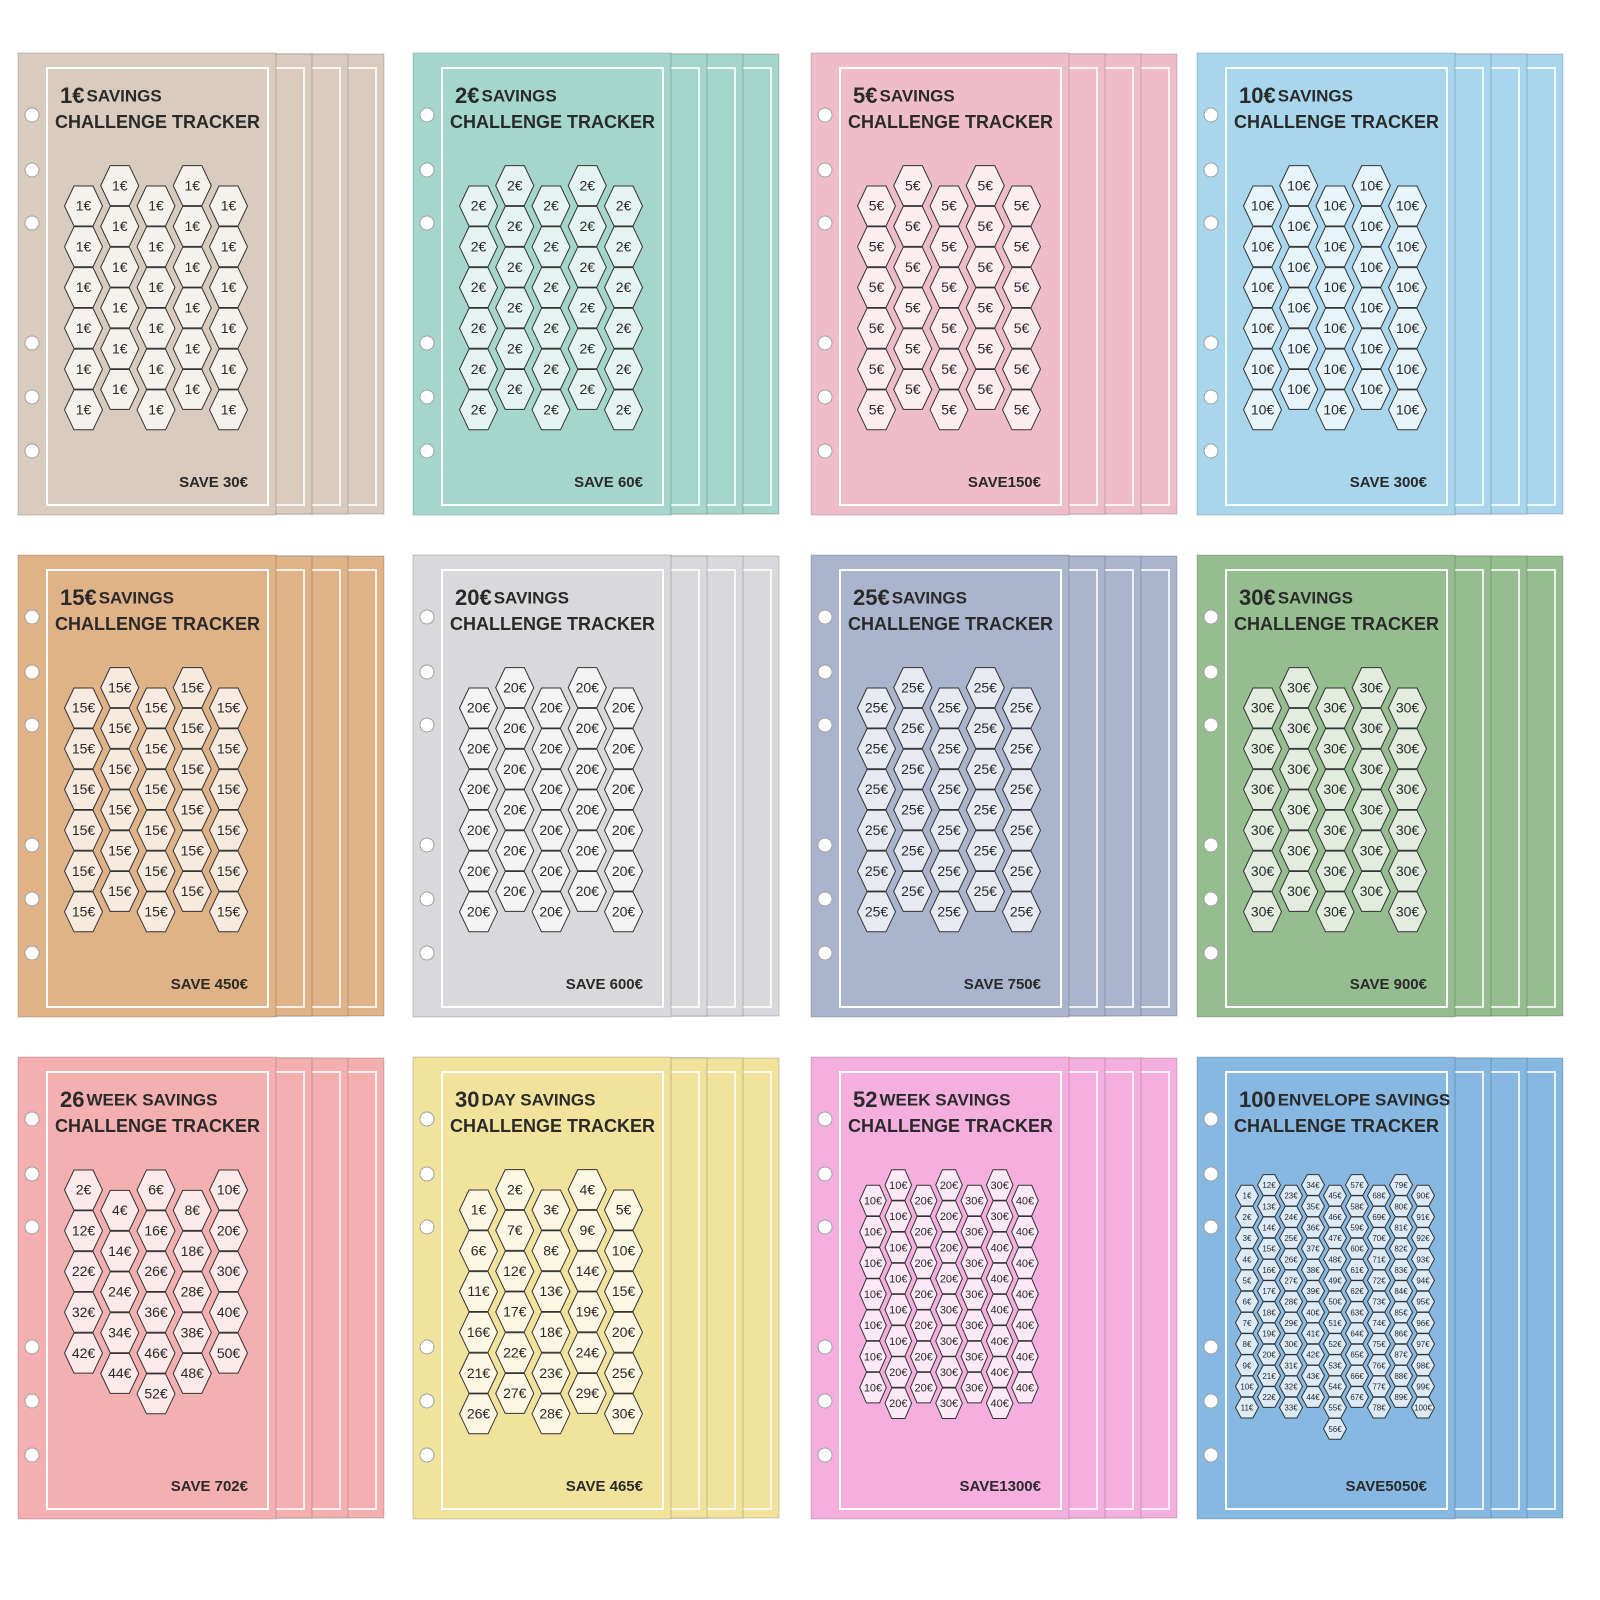 Image resolution: width=1600 pixels, height=1600 pixels. Describe the element at coordinates (605, 984) in the screenshot. I see `save-total: SAVE 600€` at that location.